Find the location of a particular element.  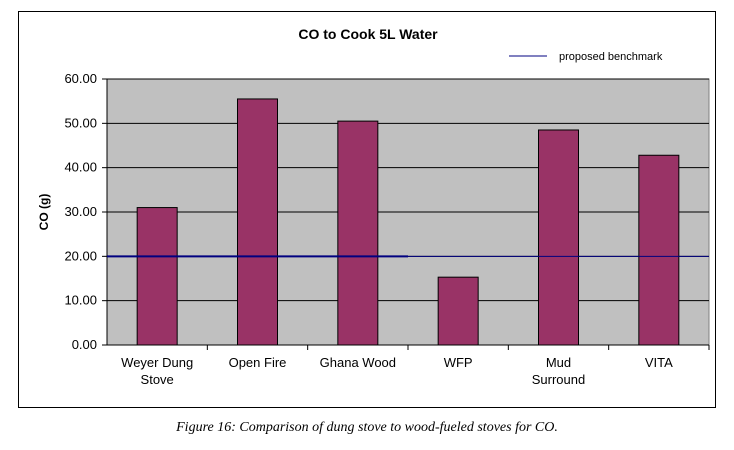

y-tick-label: 20.00 is located at coordinates (80, 255).